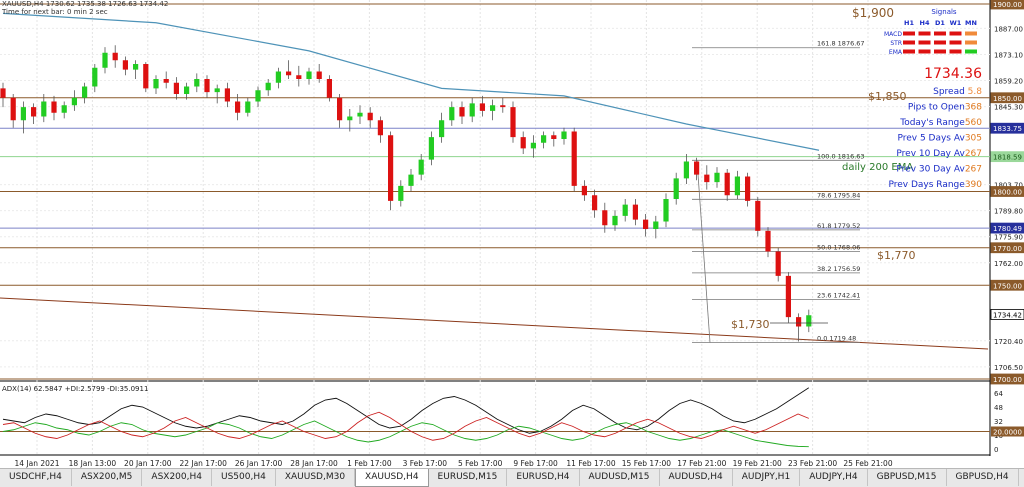 This screenshot has height=487, width=1024. I want to click on tab-audjpy-h1: AUDJPY,H1, so click(767, 477).